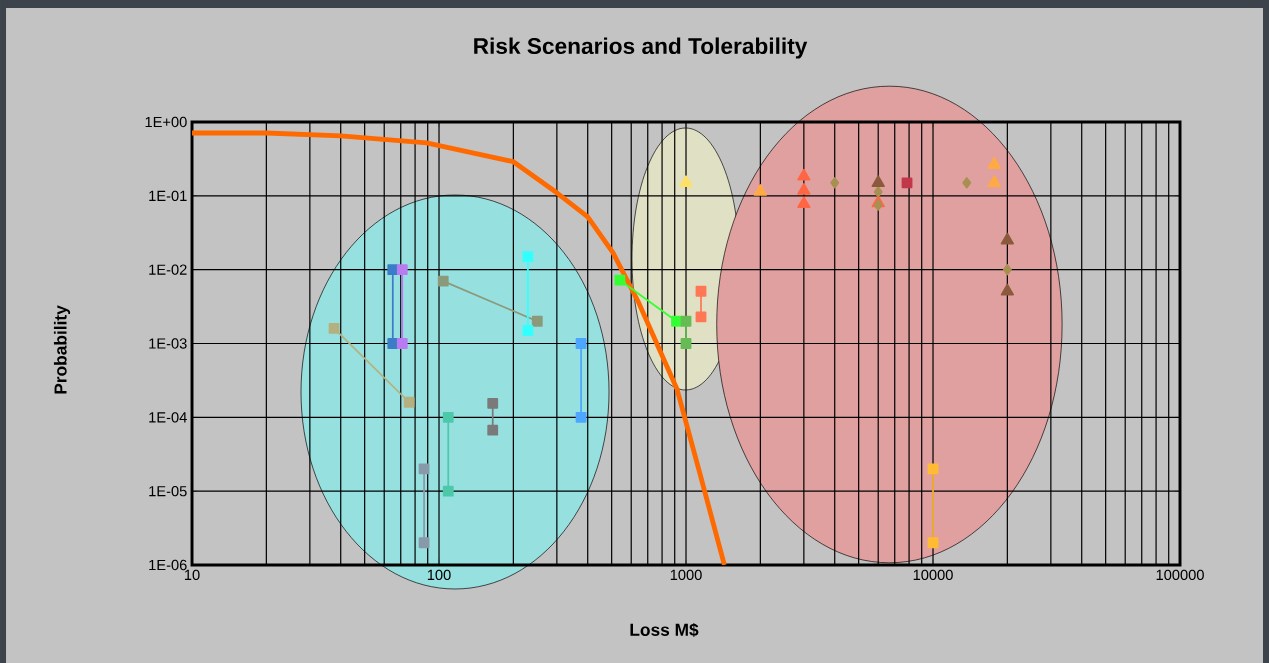 This screenshot has height=663, width=1269. I want to click on chart-title: Risk Scenarios and Tolerability, so click(641, 48).